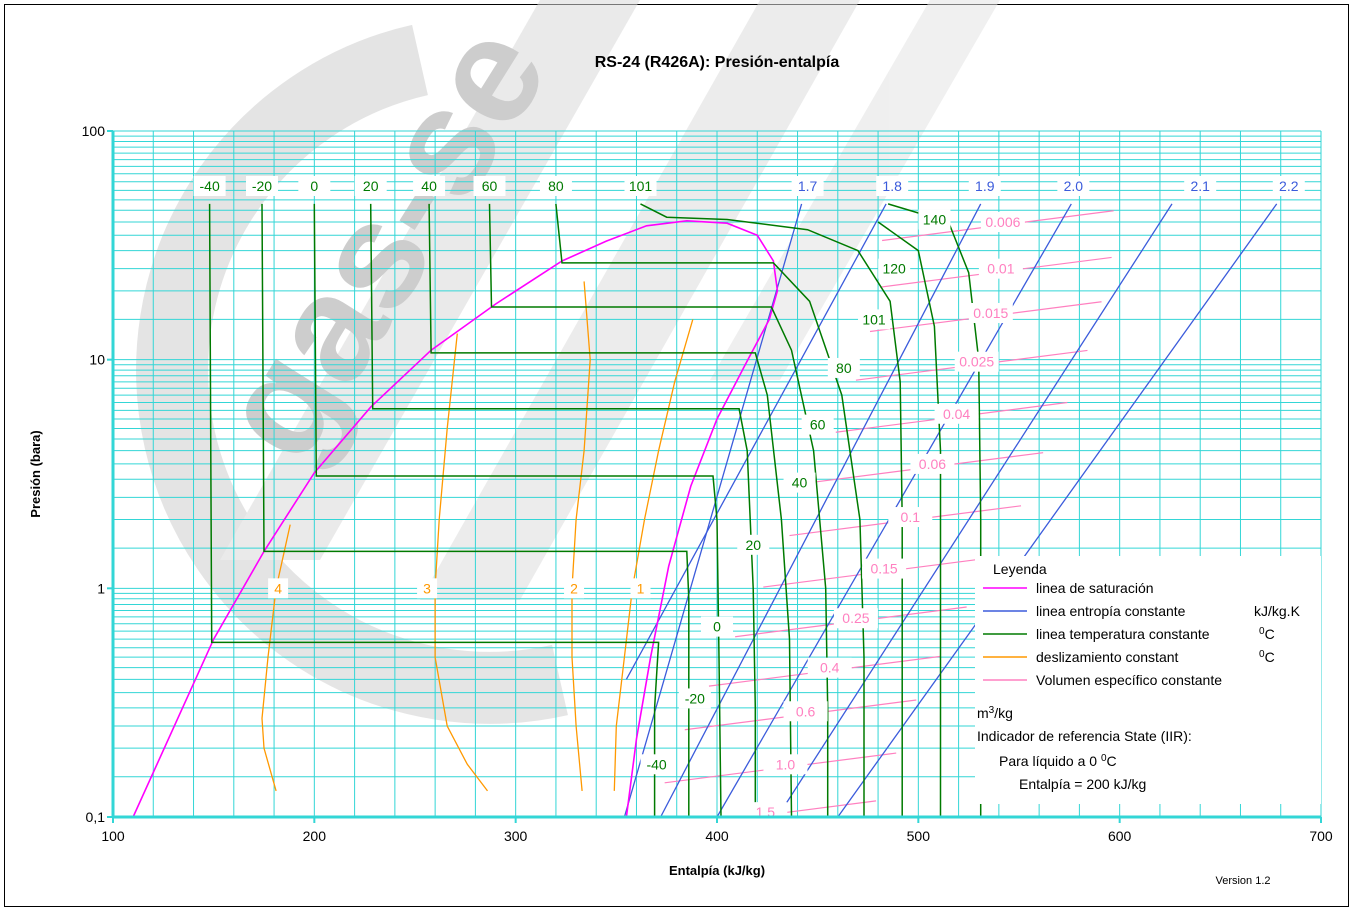 Image resolution: width=1354 pixels, height=912 pixels. I want to click on isotherm-label-101: 101, so click(874, 319).